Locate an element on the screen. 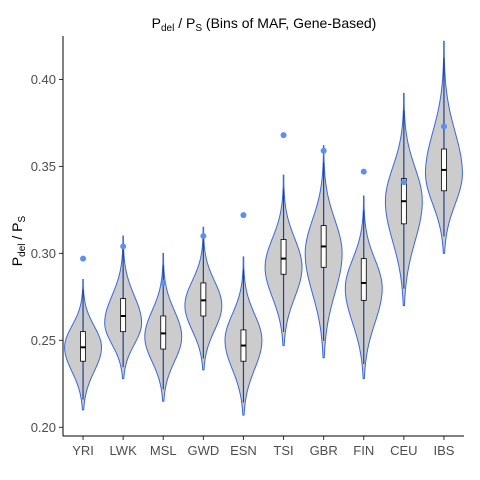 The width and height of the screenshot is (480, 480). y-tick-label: 0.40 is located at coordinates (43, 79).